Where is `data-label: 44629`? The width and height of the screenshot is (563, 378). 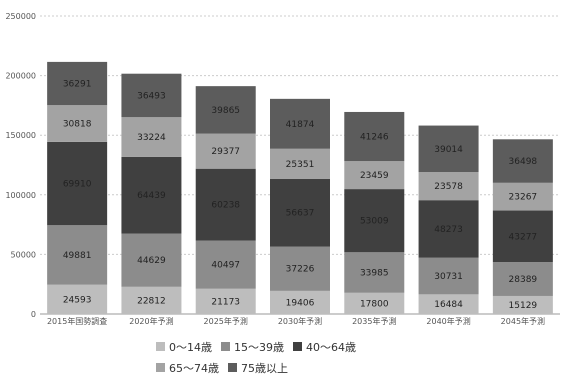
data-label: 44629 is located at coordinates (151, 261).